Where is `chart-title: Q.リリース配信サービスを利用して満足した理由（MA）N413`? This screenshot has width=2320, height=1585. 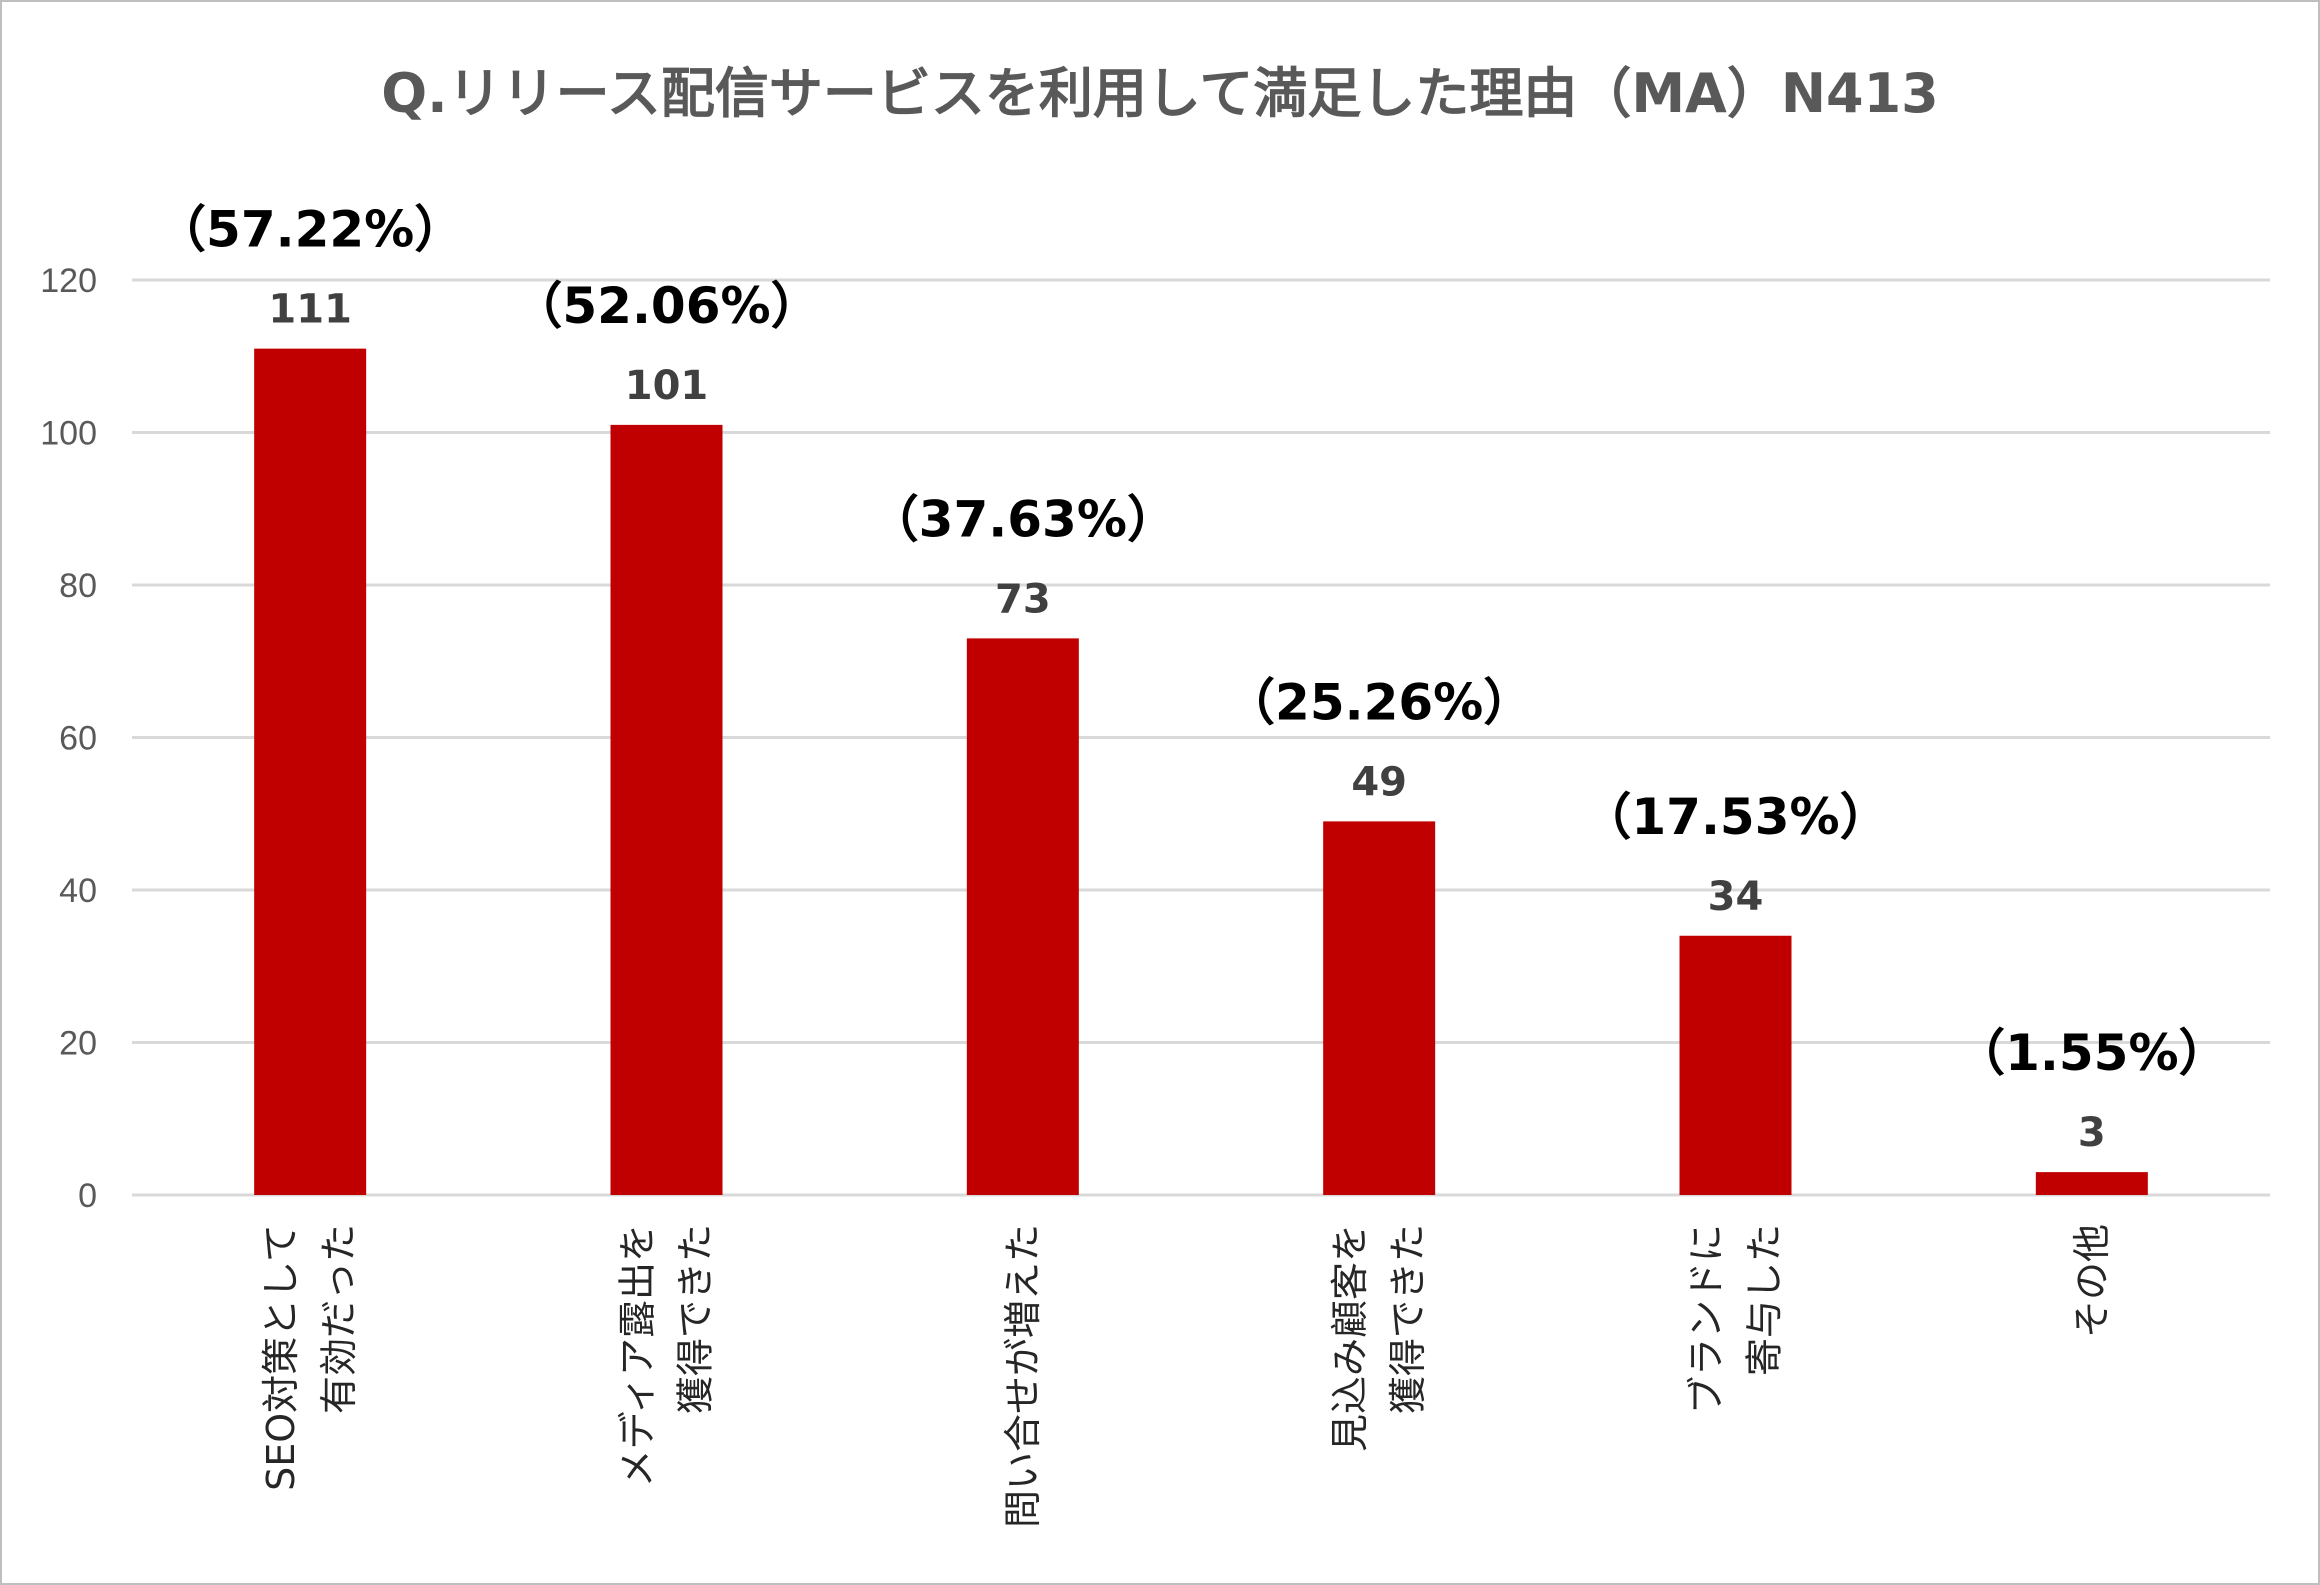 chart-title: Q.リリース配信サービスを利用して満足した理由（MA）N413 is located at coordinates (1160, 93).